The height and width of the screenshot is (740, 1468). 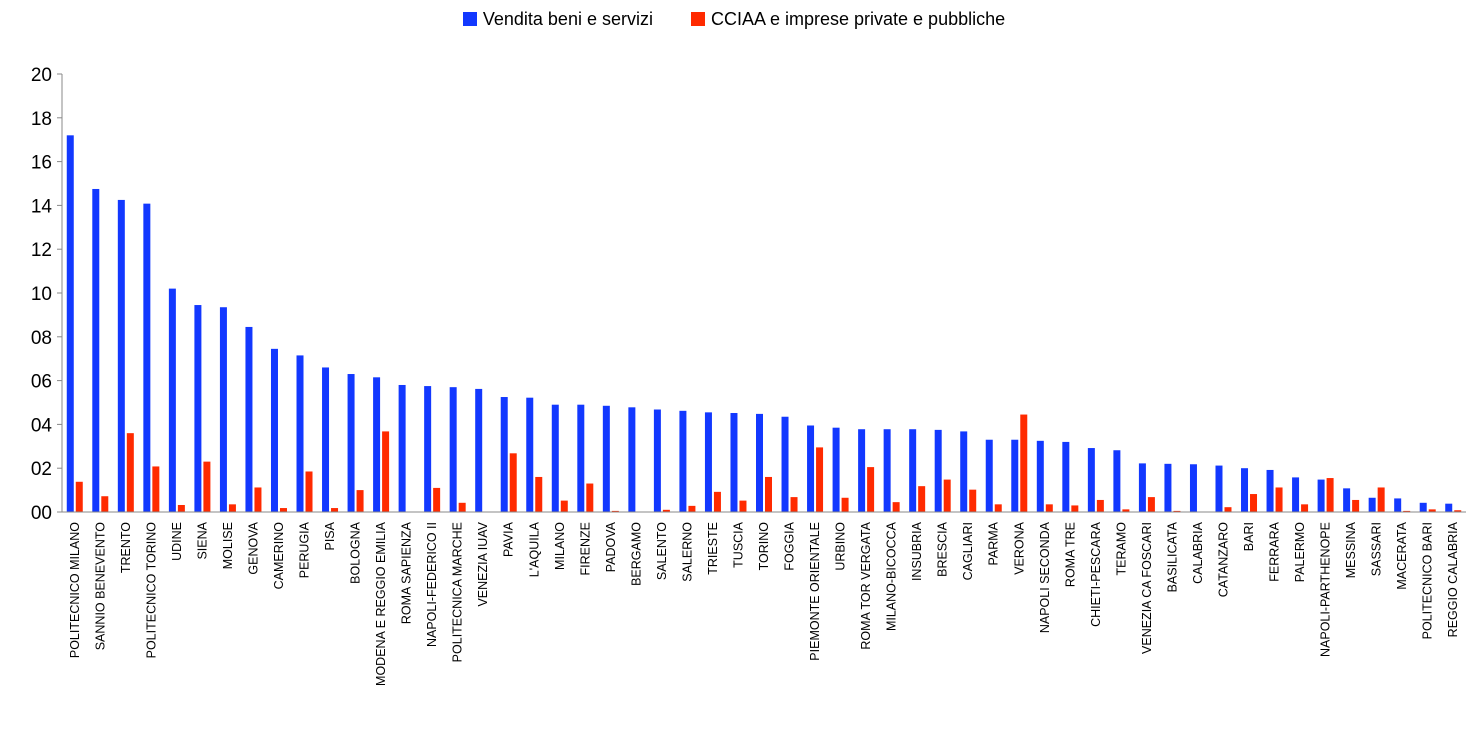 What do you see at coordinates (815, 591) in the screenshot?
I see `x-category-label: PIEMONTE ORIENTALE` at bounding box center [815, 591].